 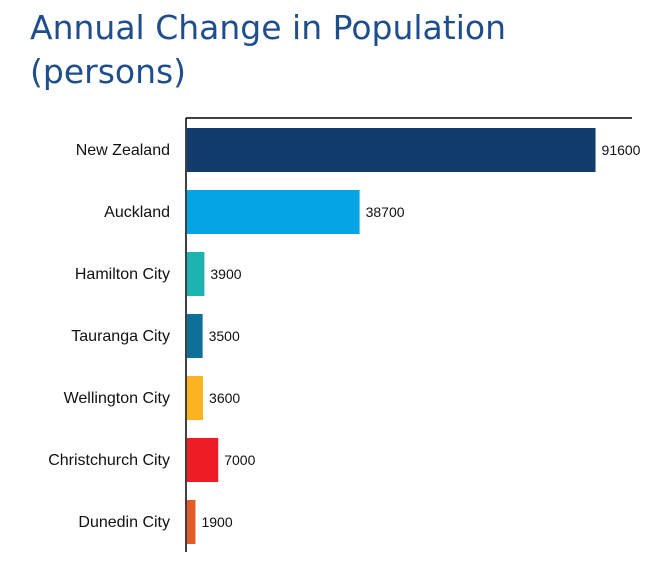 What do you see at coordinates (268, 27) in the screenshot?
I see `chart-title-line-1: Annual Change in Population` at bounding box center [268, 27].